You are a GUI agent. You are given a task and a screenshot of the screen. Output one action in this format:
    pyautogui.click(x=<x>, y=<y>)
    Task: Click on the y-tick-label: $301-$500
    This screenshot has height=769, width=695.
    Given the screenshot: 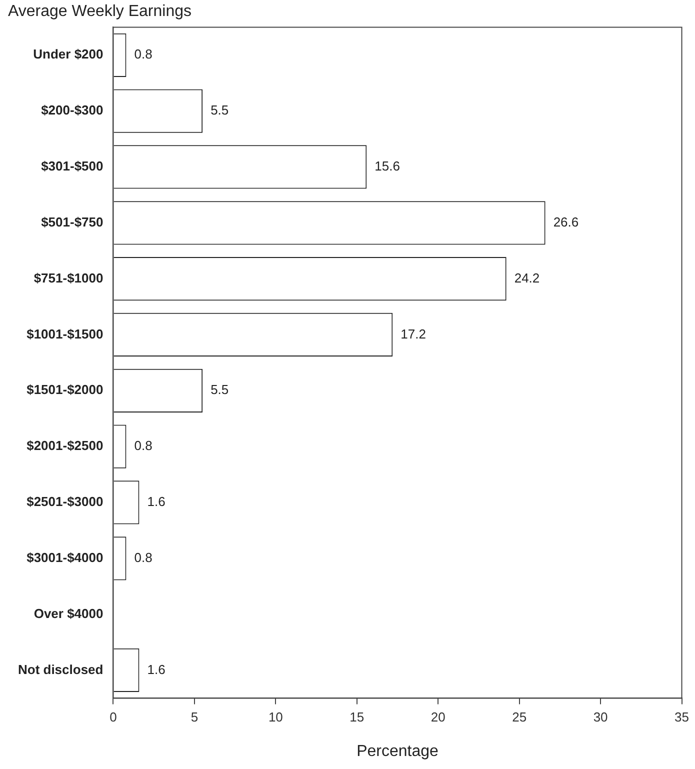 What is the action you would take?
    pyautogui.click(x=72, y=166)
    